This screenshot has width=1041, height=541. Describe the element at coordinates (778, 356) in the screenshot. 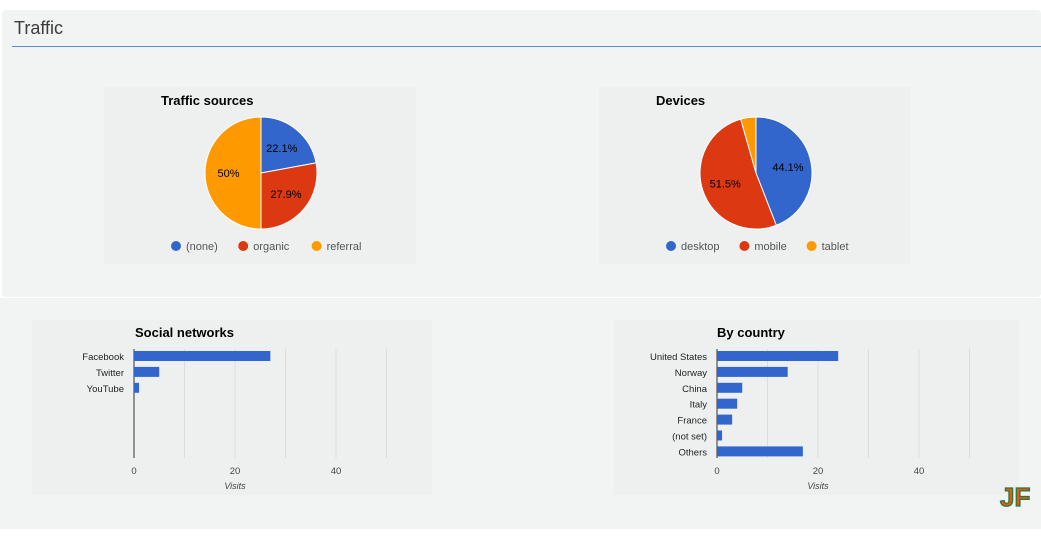

I see `bar-unitedstates` at that location.